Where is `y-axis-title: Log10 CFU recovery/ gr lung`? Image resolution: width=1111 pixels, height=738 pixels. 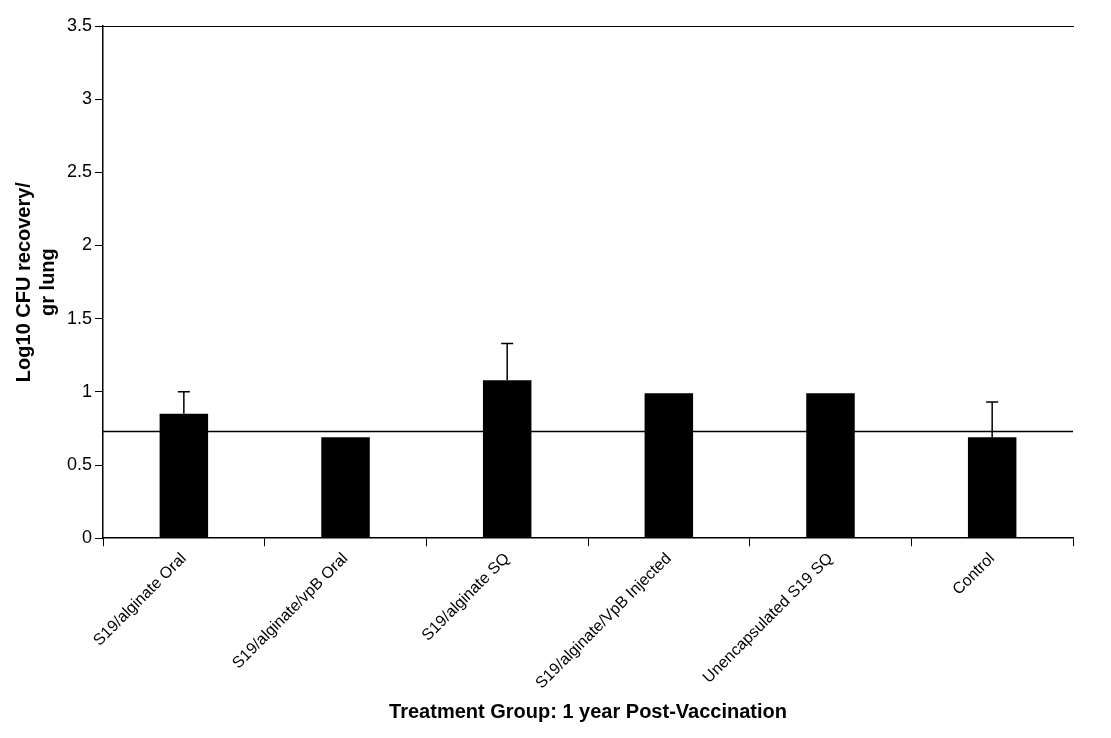 y-axis-title: Log10 CFU recovery/ gr lung is located at coordinates (34, 282).